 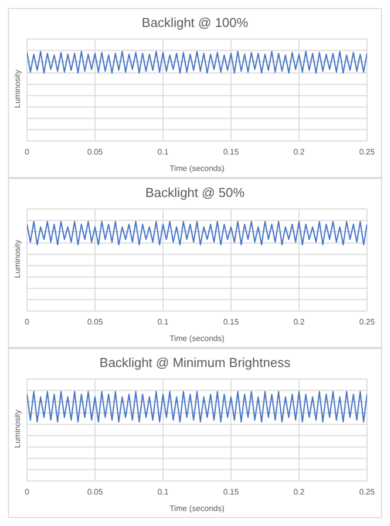 What do you see at coordinates (195, 193) in the screenshot?
I see `chart-title: Backlight @ 50%` at bounding box center [195, 193].